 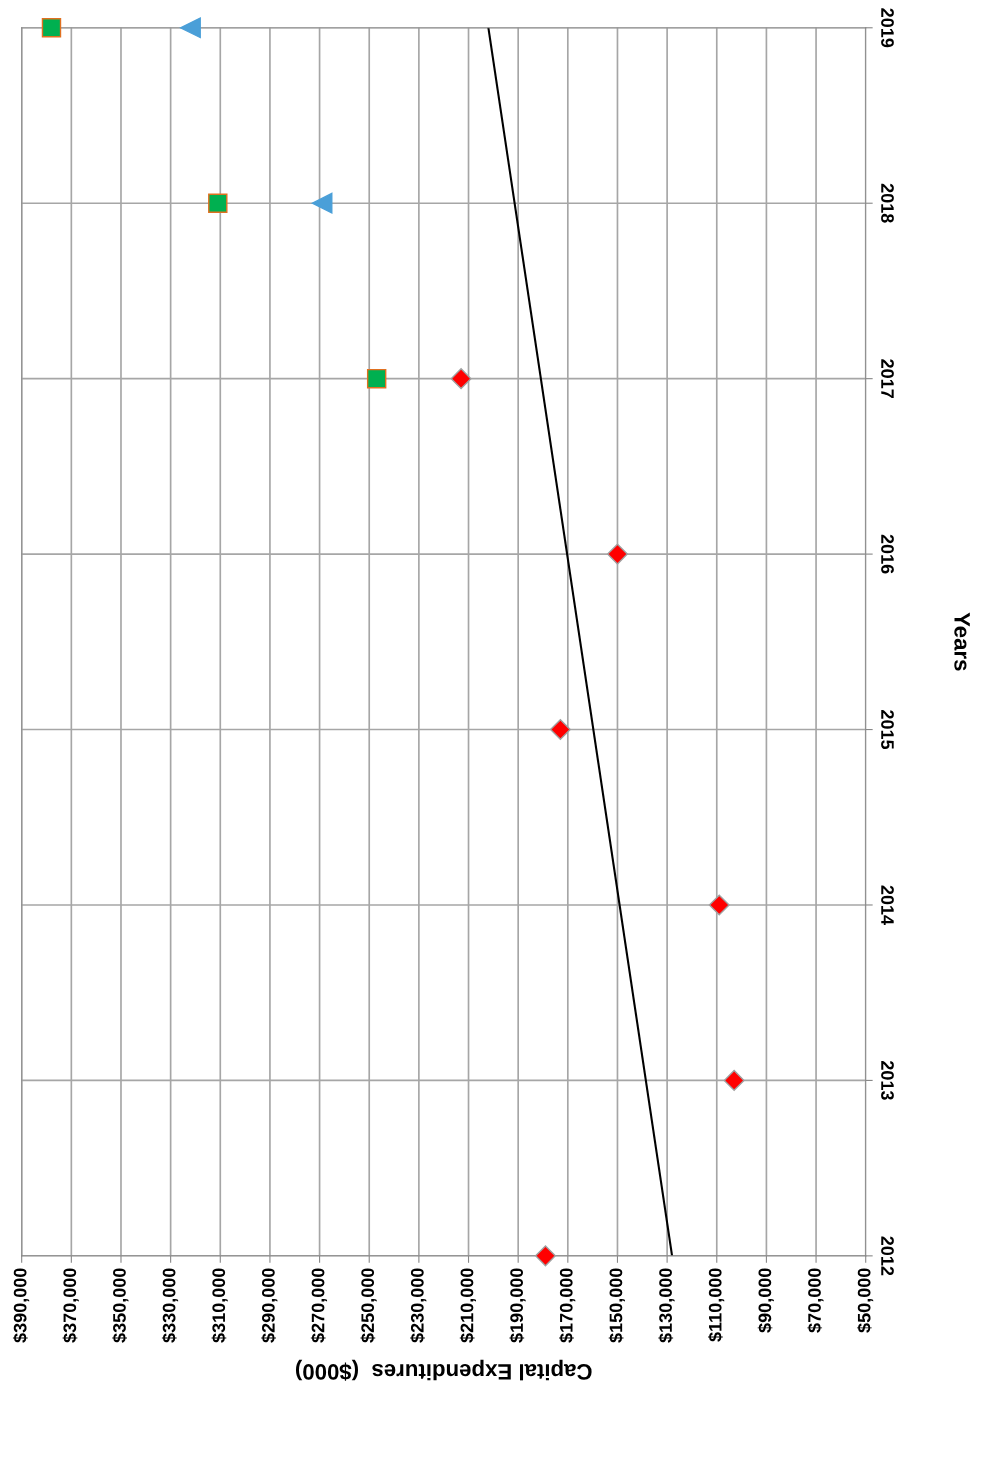 I want to click on x-tick-label: $230,000, so click(x=418, y=1305).